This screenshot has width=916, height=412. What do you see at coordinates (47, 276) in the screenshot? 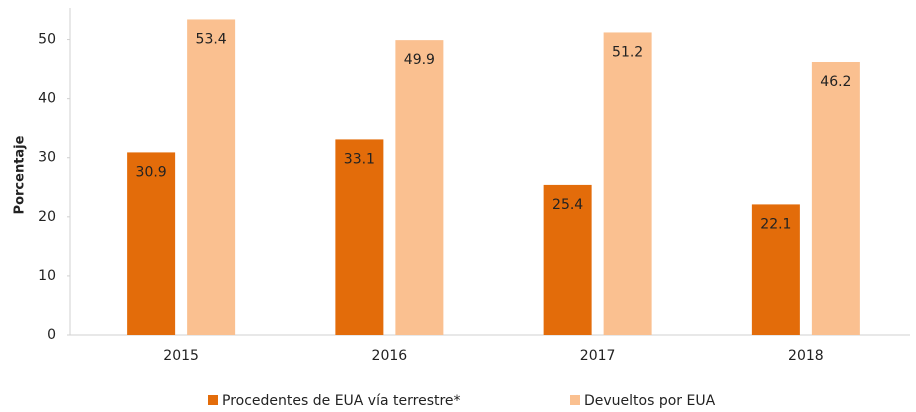
I see `y-tick-label: 10` at bounding box center [47, 276].